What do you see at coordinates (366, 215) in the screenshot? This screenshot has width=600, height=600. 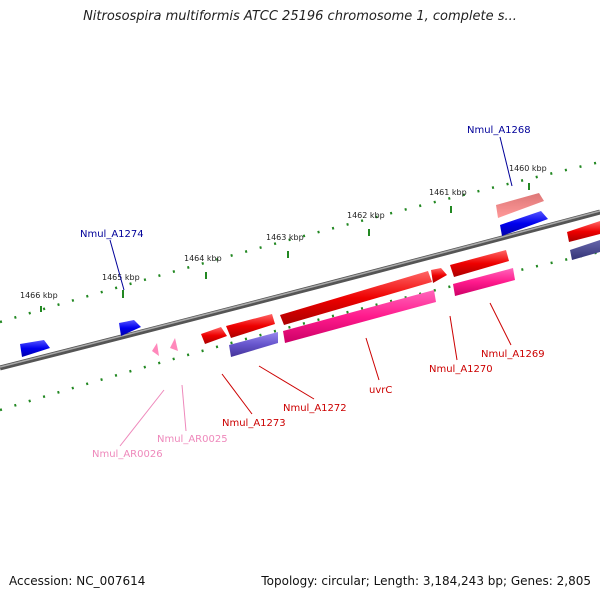 I see `kbp-label-1462: 1462 kbp` at bounding box center [366, 215].